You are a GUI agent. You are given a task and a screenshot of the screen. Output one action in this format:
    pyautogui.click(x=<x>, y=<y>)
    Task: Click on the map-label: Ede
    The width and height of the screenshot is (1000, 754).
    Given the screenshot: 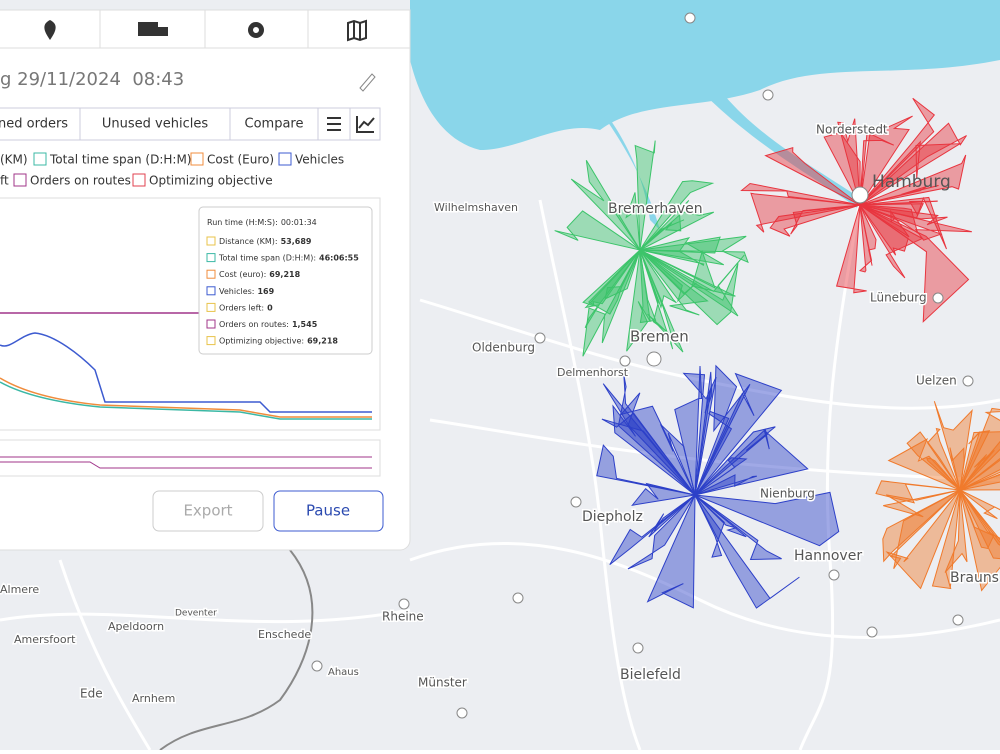 What is the action you would take?
    pyautogui.click(x=91, y=694)
    